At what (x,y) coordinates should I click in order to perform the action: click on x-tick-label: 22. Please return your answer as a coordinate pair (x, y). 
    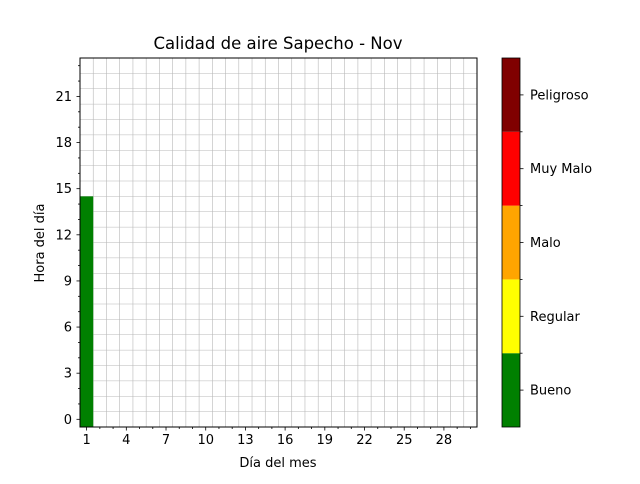
    Looking at the image, I should click on (364, 440).